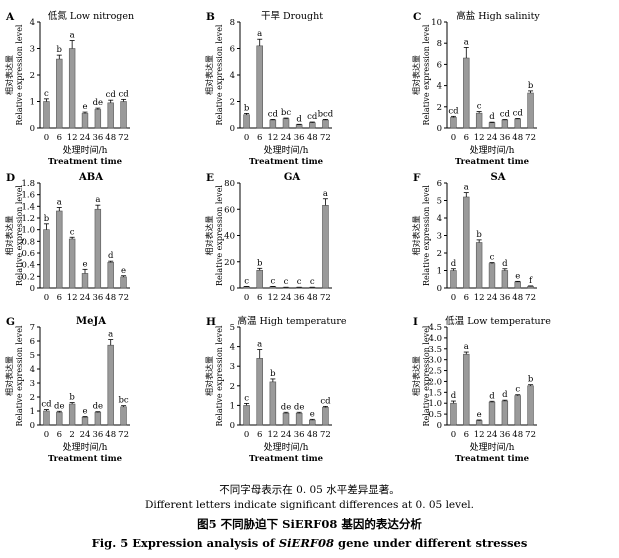  Describe the element at coordinates (232, 387) in the screenshot. I see `panel-h-y-tick-label: 2` at that location.